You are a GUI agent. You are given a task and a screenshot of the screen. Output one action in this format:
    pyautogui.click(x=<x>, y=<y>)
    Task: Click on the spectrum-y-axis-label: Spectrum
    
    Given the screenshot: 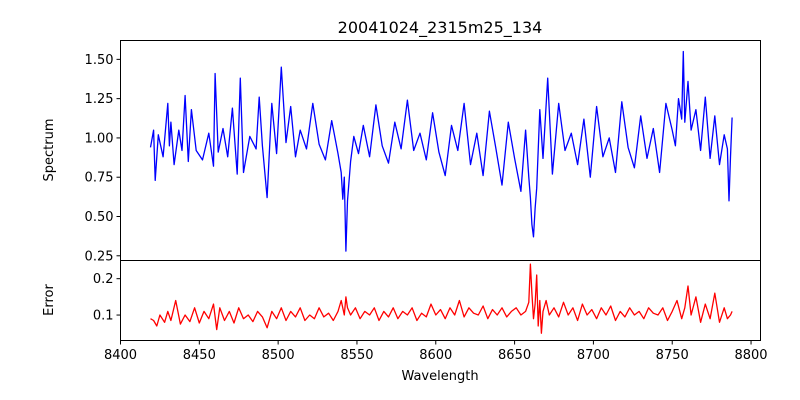 What is the action you would take?
    pyautogui.click(x=49, y=150)
    